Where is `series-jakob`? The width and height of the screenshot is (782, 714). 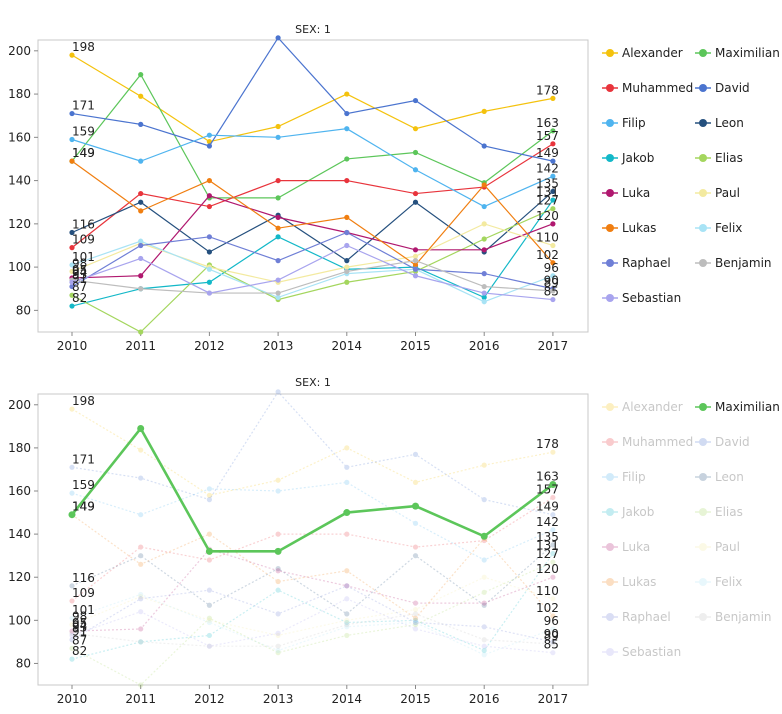
series-jakob is located at coordinates (312, 606).